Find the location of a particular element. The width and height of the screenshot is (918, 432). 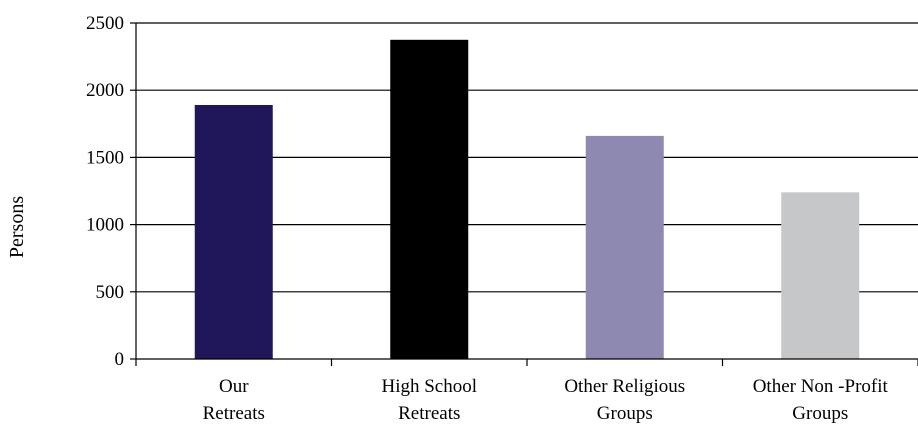

x-category-label: High School Retreats is located at coordinates (429, 400).